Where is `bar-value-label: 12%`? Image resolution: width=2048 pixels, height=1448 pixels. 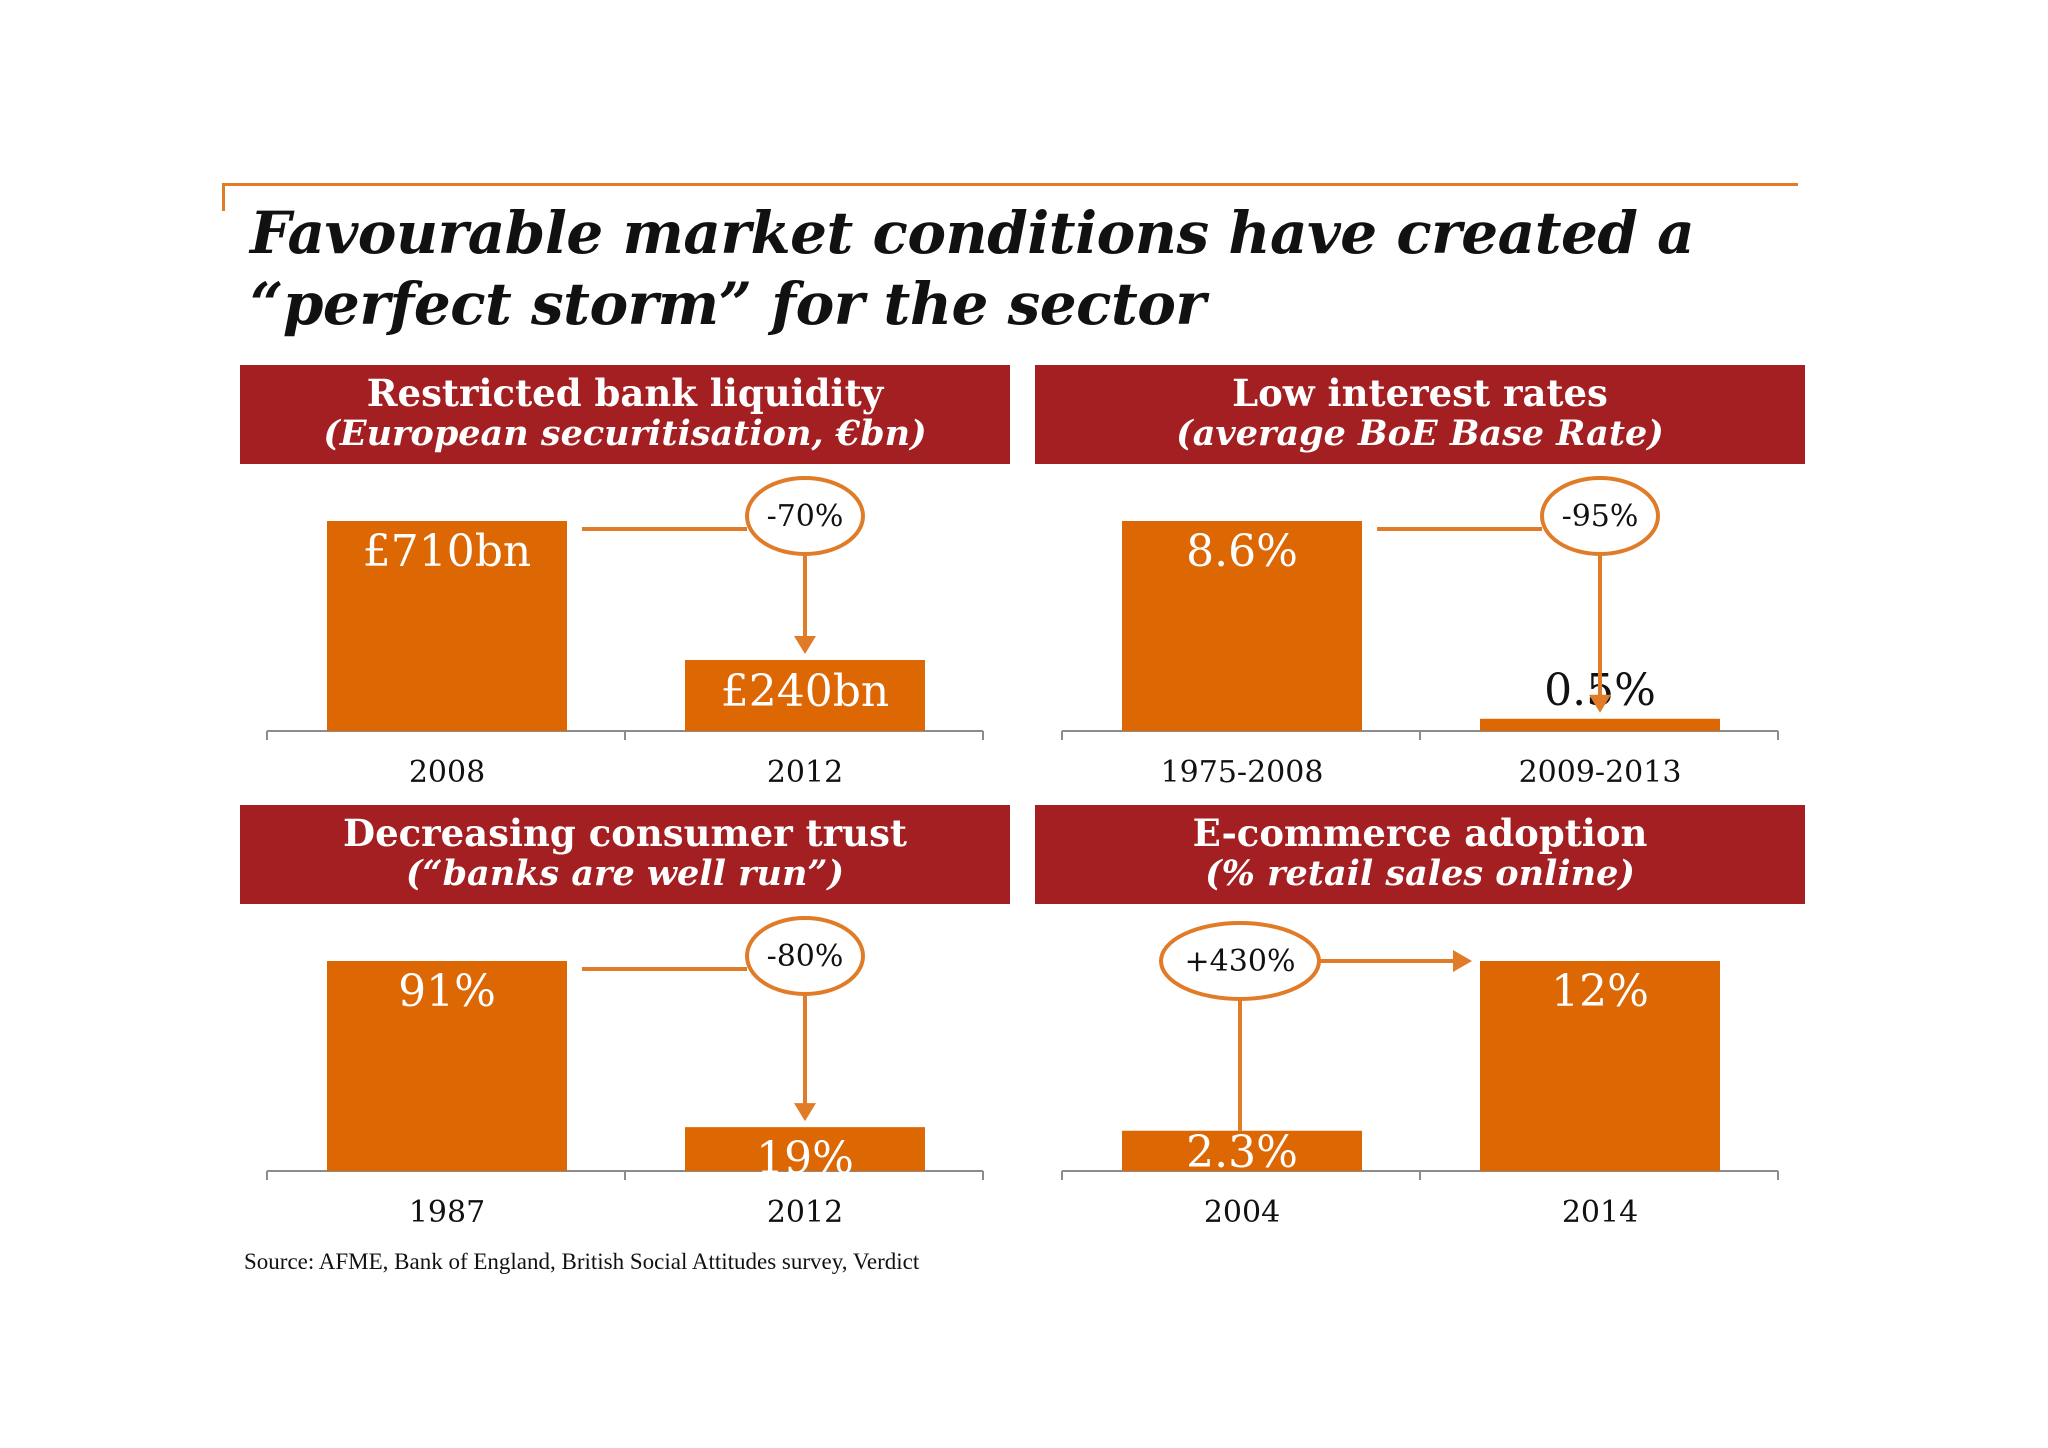
bar-value-label: 12% is located at coordinates (1600, 991).